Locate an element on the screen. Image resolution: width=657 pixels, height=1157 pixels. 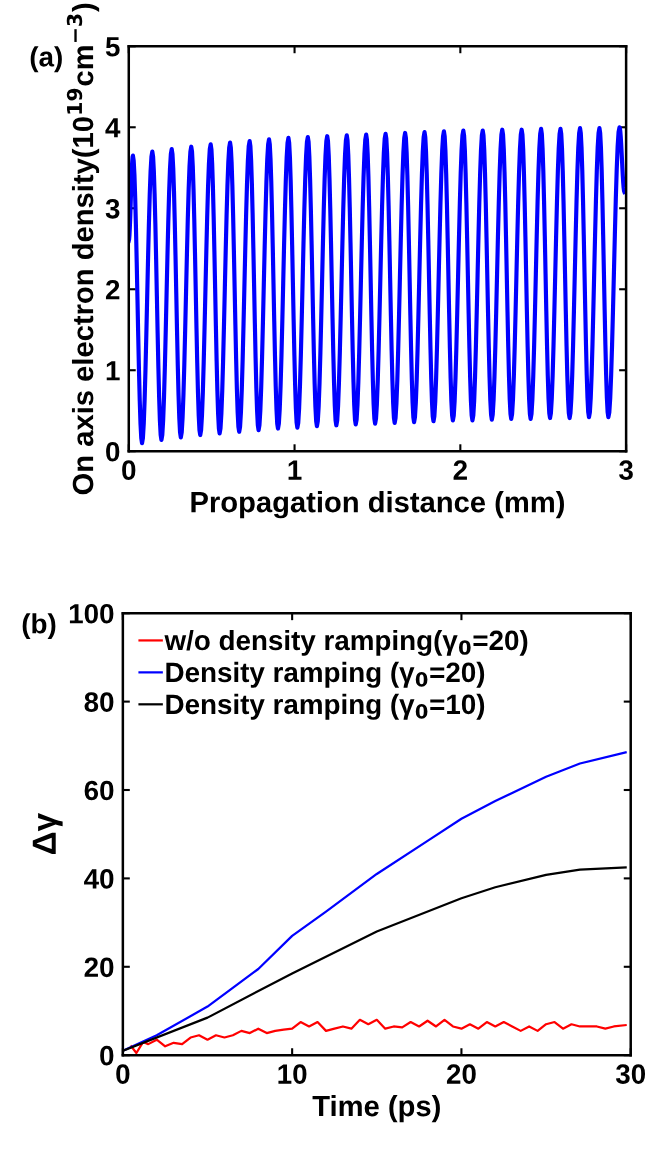
y-tick-label: 2 is located at coordinates (112, 289).